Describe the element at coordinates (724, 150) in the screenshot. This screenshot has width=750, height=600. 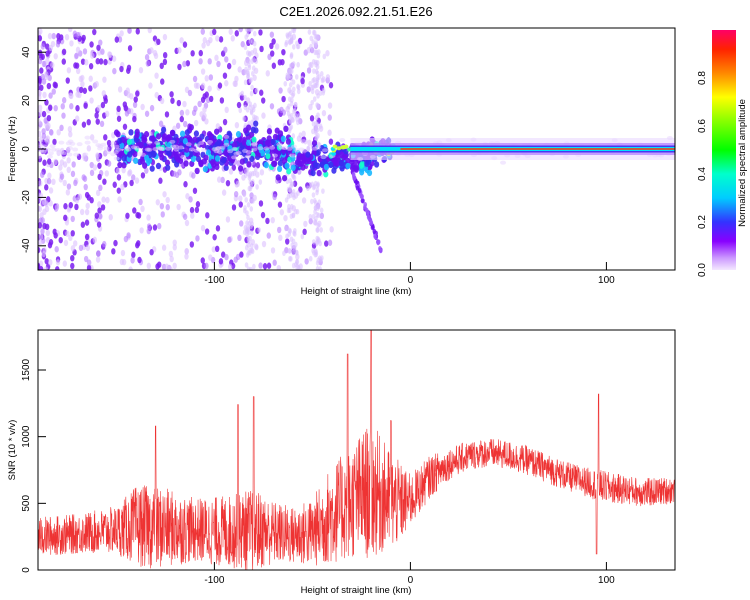
I see `colorbar-gradient` at that location.